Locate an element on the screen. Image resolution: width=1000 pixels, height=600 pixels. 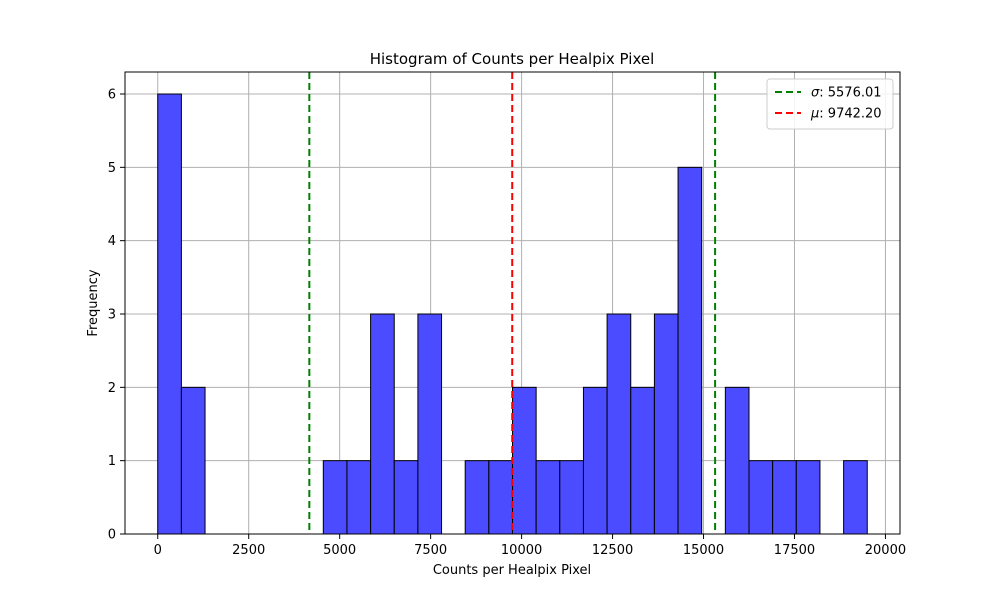
y-tick-label: 4 is located at coordinates (112, 241).